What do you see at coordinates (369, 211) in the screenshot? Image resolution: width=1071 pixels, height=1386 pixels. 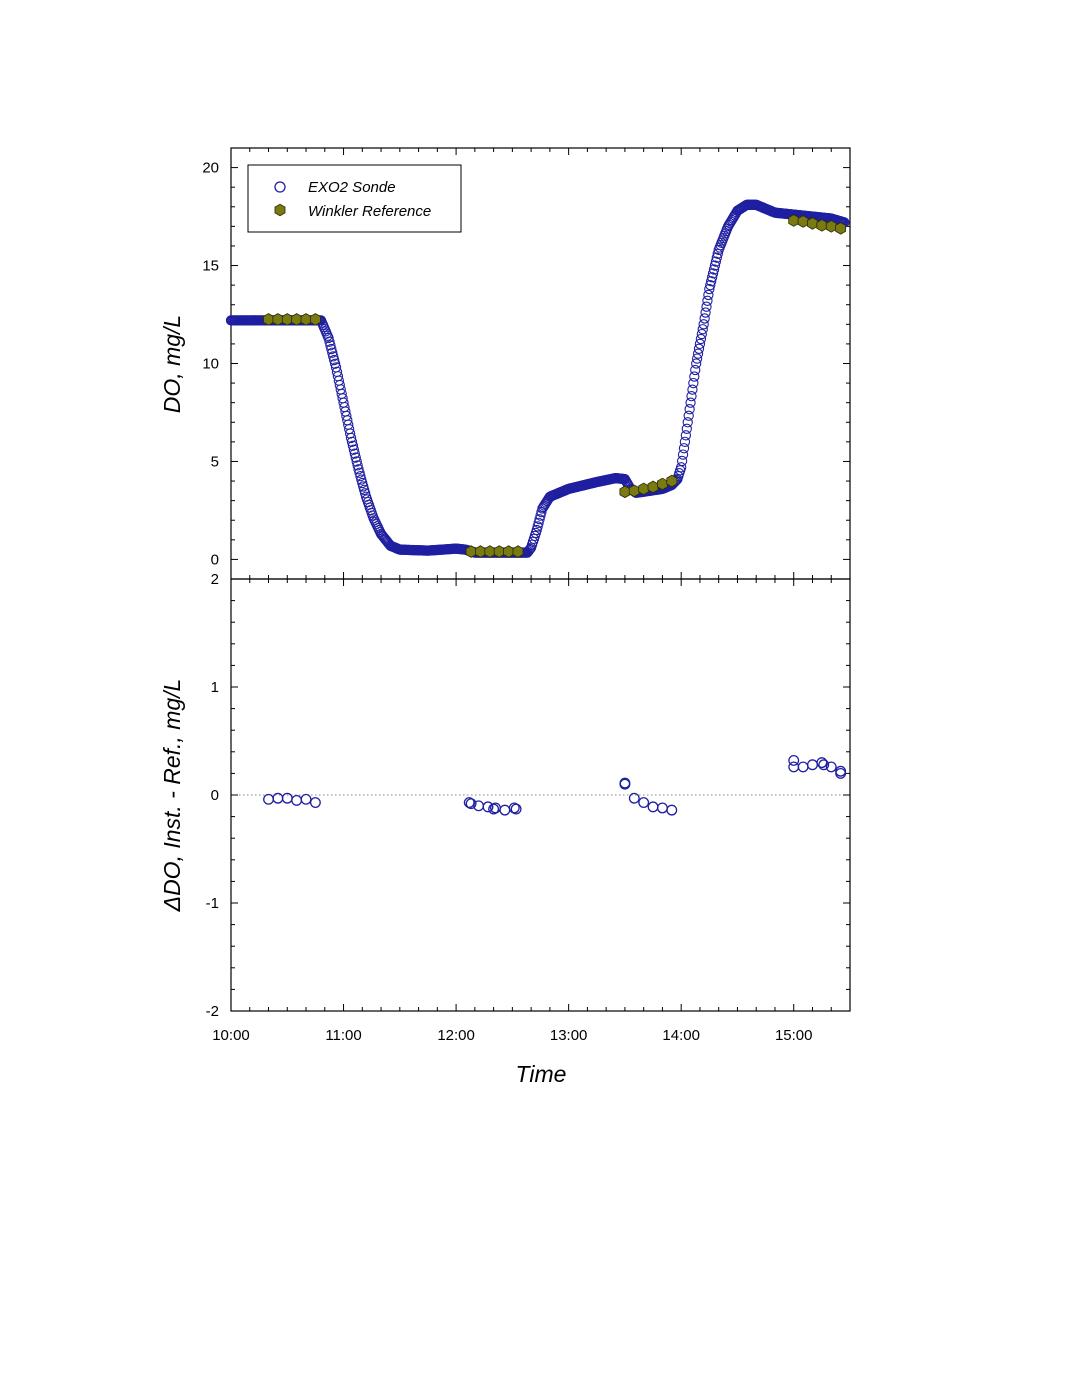 I see `legend-winkler-label: Winkler Reference` at bounding box center [369, 211].